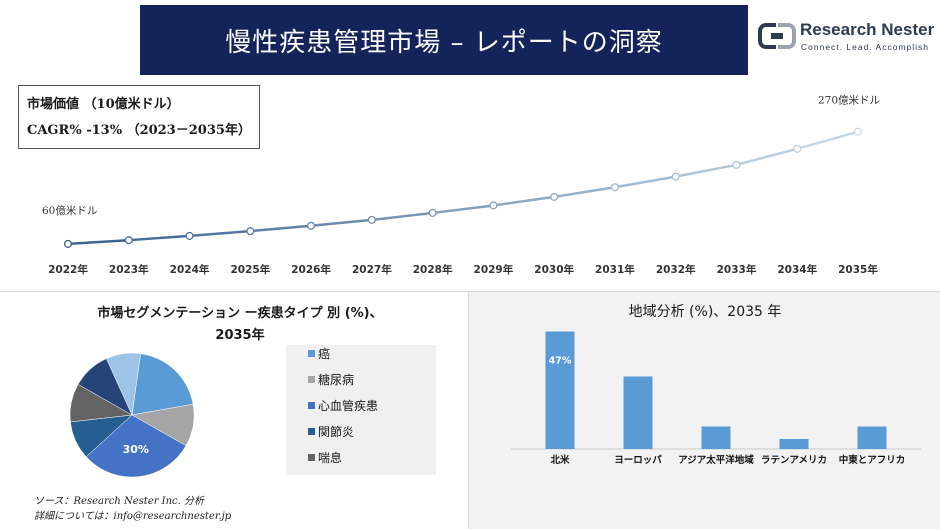  I want to click on pie-chart-title: 市場セグメンテーション ー疾患タイプ 別 (%)、 2035年, so click(240, 325).